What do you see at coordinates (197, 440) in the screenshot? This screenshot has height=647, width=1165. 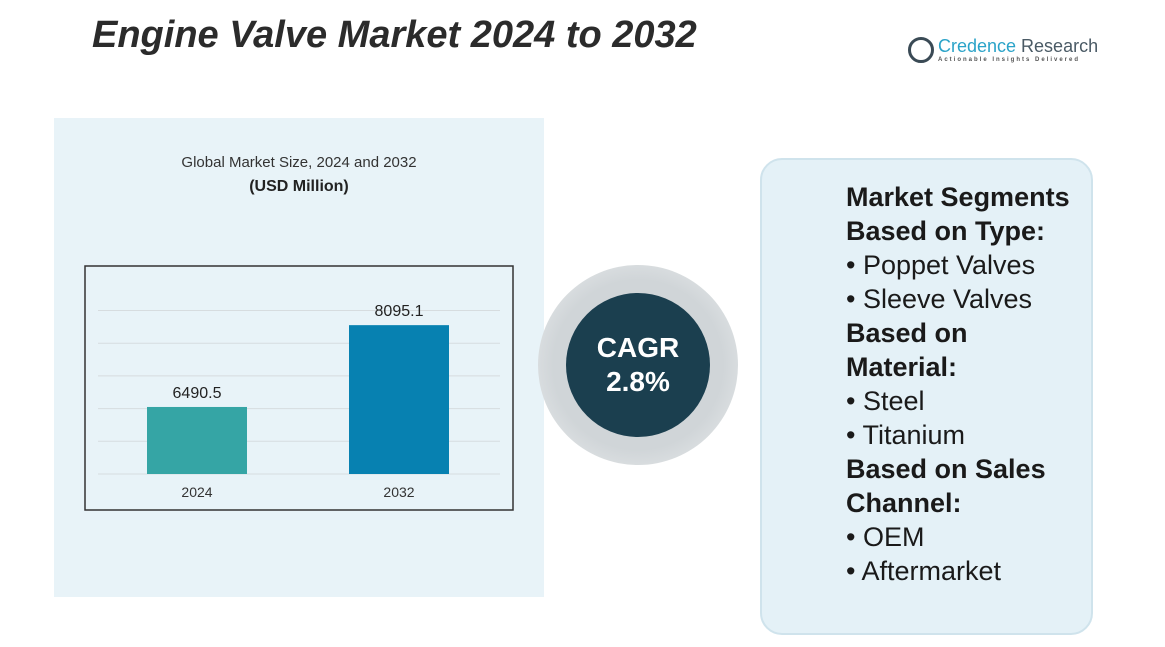 I see `bar-2024` at bounding box center [197, 440].